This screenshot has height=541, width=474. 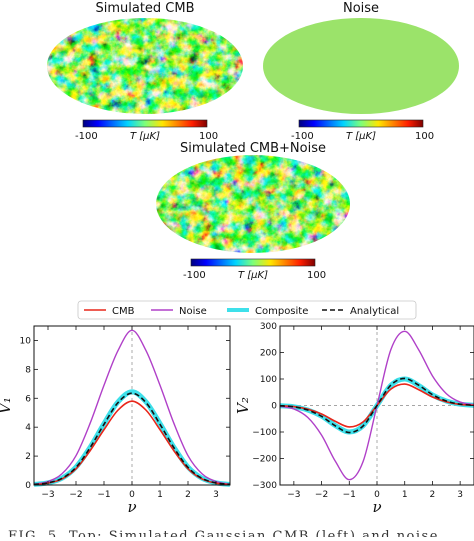 I want to click on sky-map-0: Simulated CMB -100 T [μK] 100, so click(x=145, y=71).